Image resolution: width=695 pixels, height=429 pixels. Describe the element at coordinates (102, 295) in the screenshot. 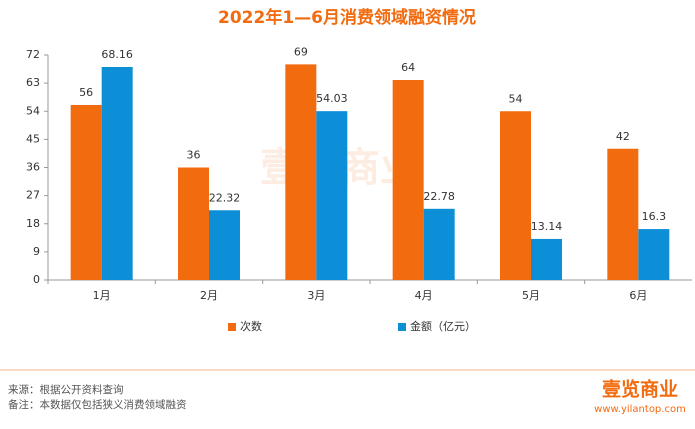

I see `x-tick-label: 1月` at that location.